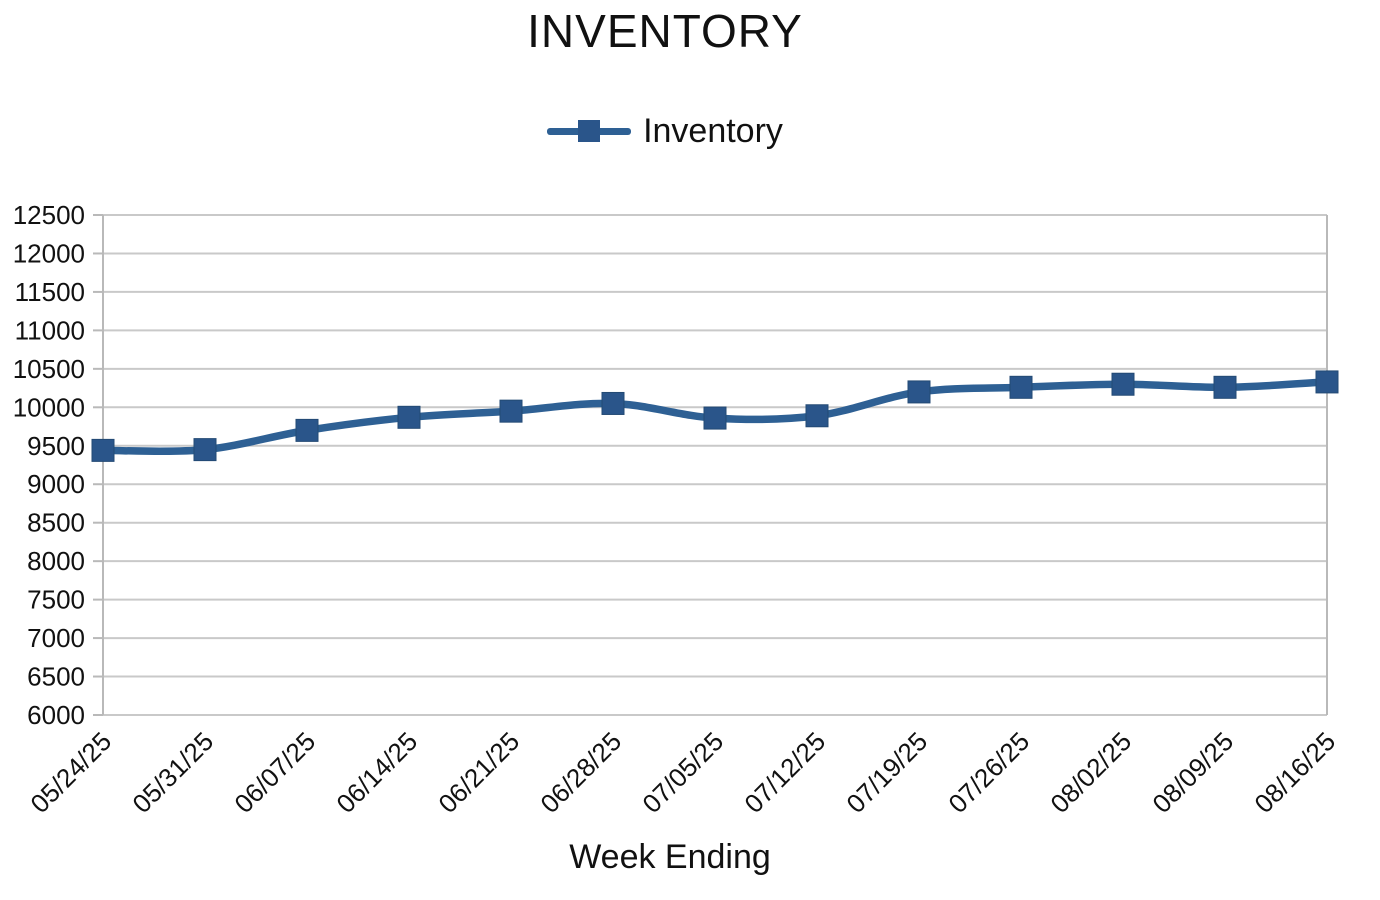 This screenshot has width=1380, height=900. Describe the element at coordinates (49, 407) in the screenshot. I see `y-tick-label: 10000` at that location.